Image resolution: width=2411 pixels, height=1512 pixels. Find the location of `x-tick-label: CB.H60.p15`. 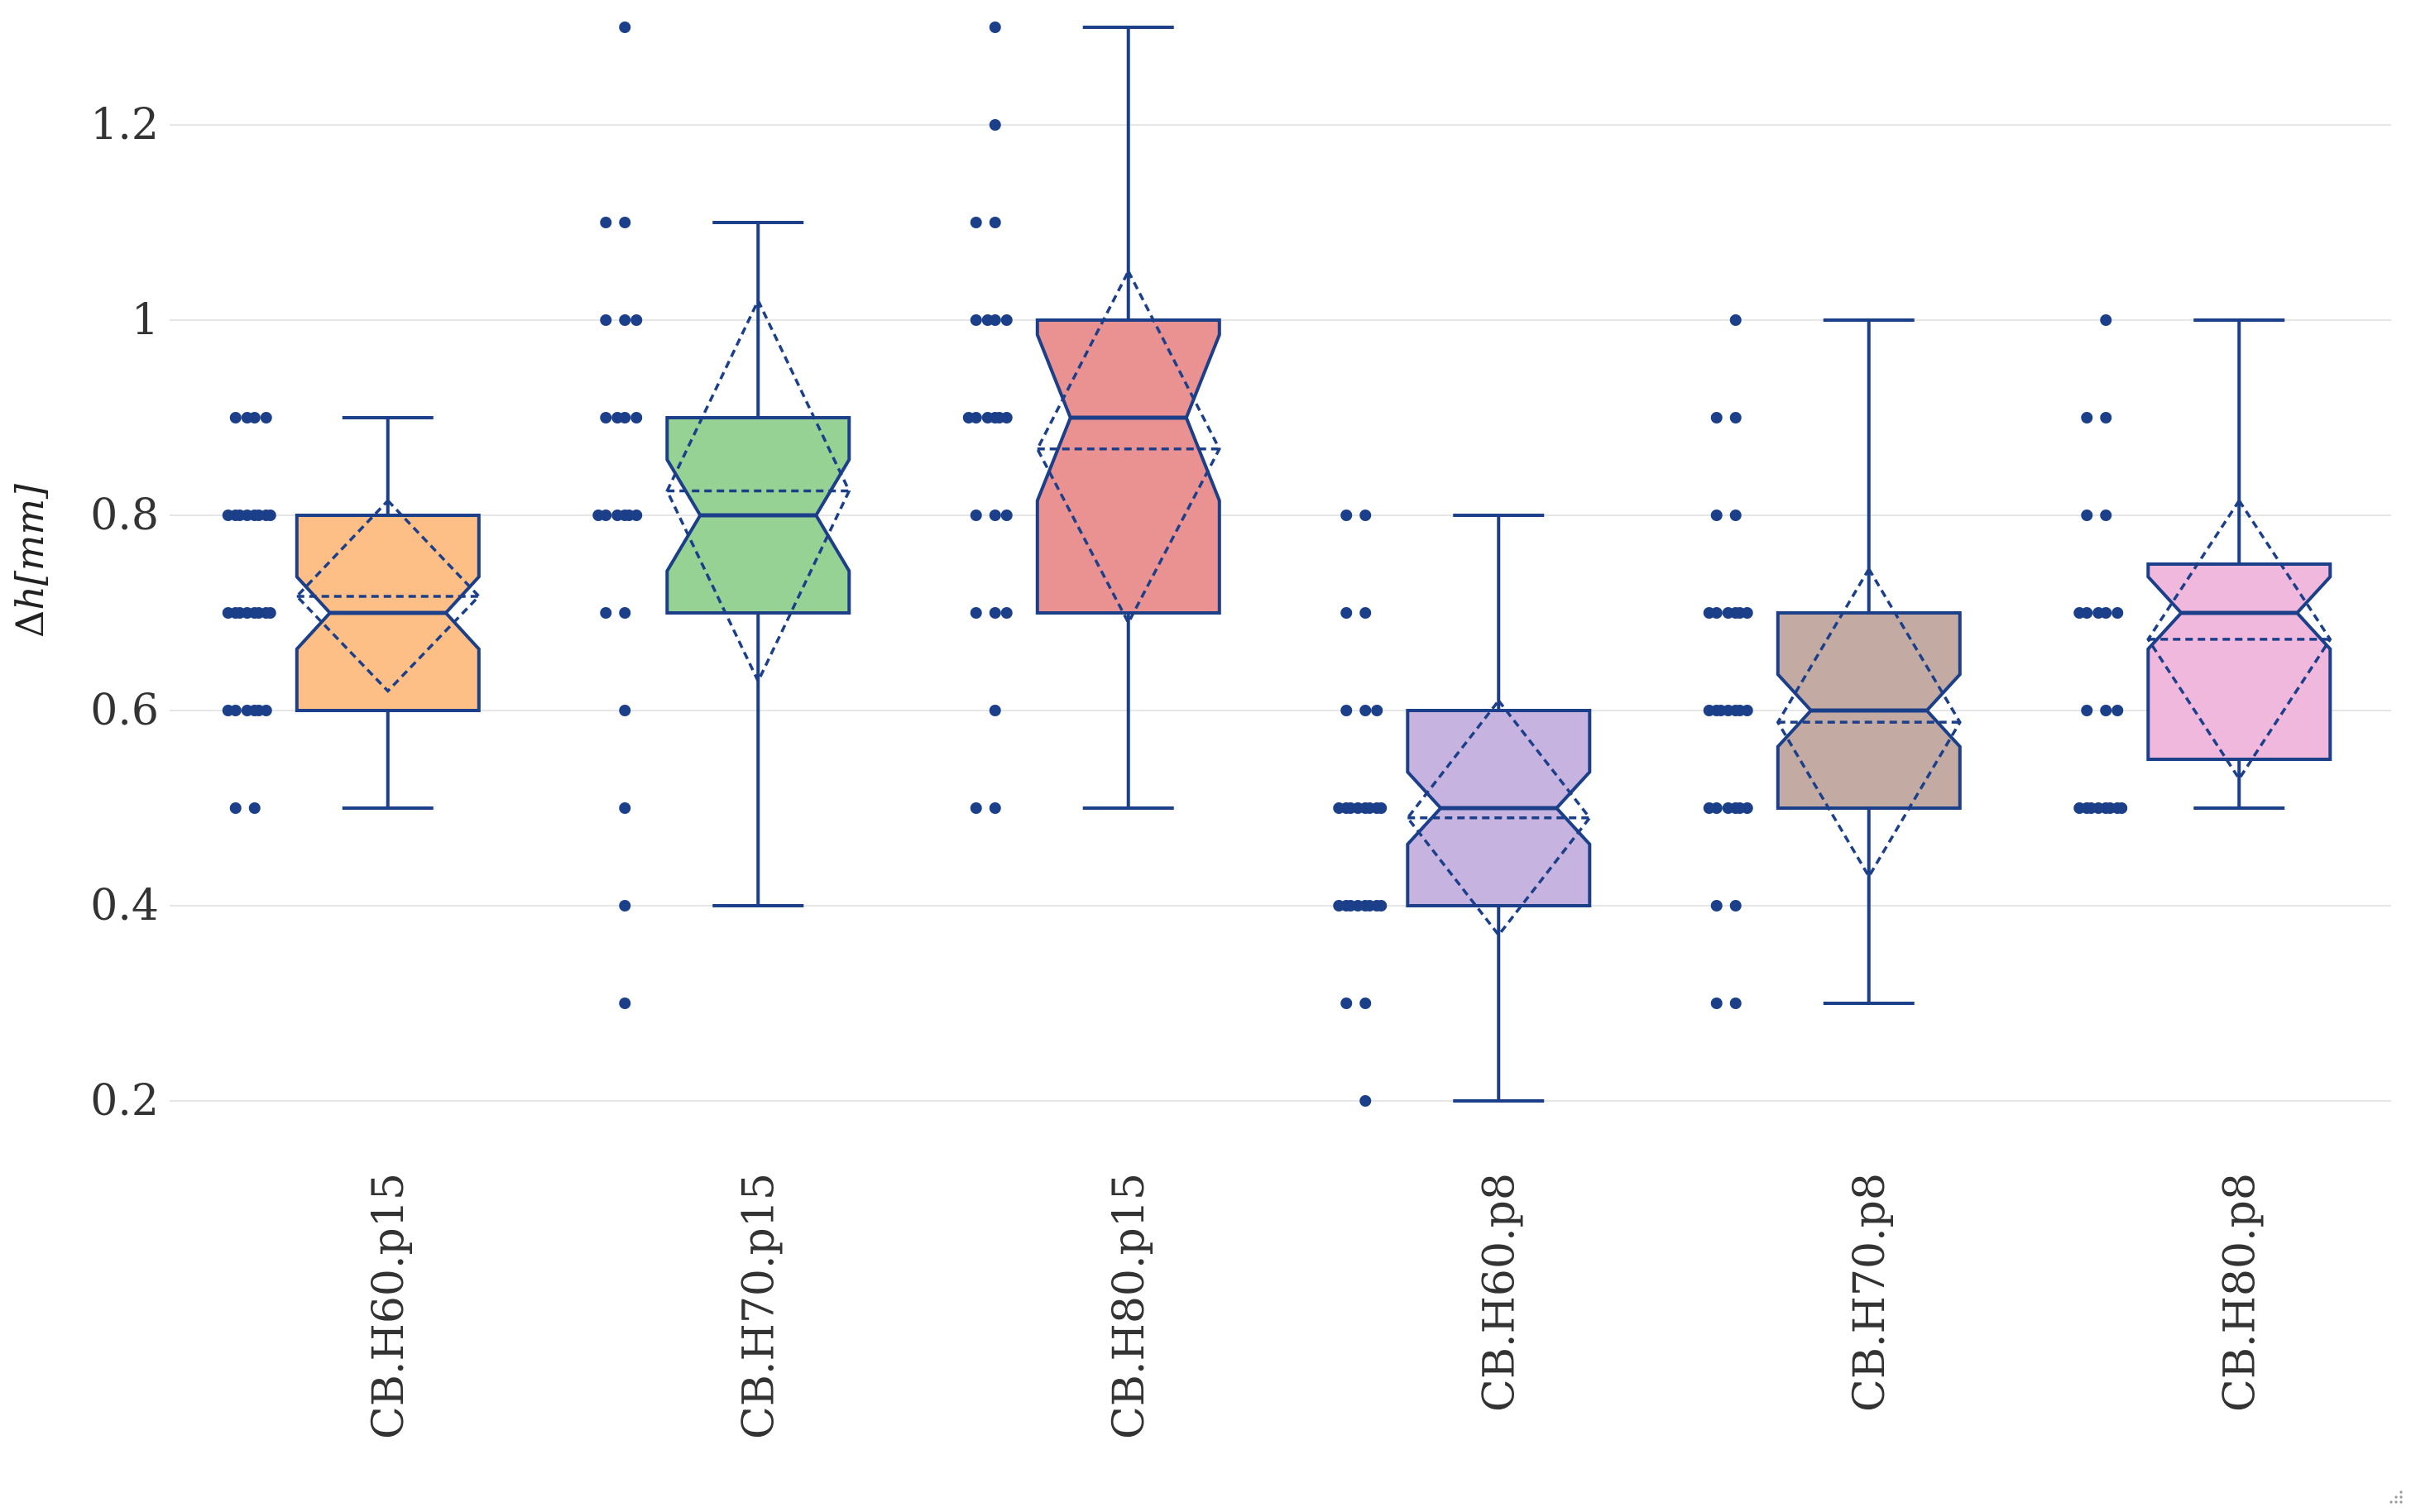

x-tick-label: CB.H60.p15 is located at coordinates (389, 1306).